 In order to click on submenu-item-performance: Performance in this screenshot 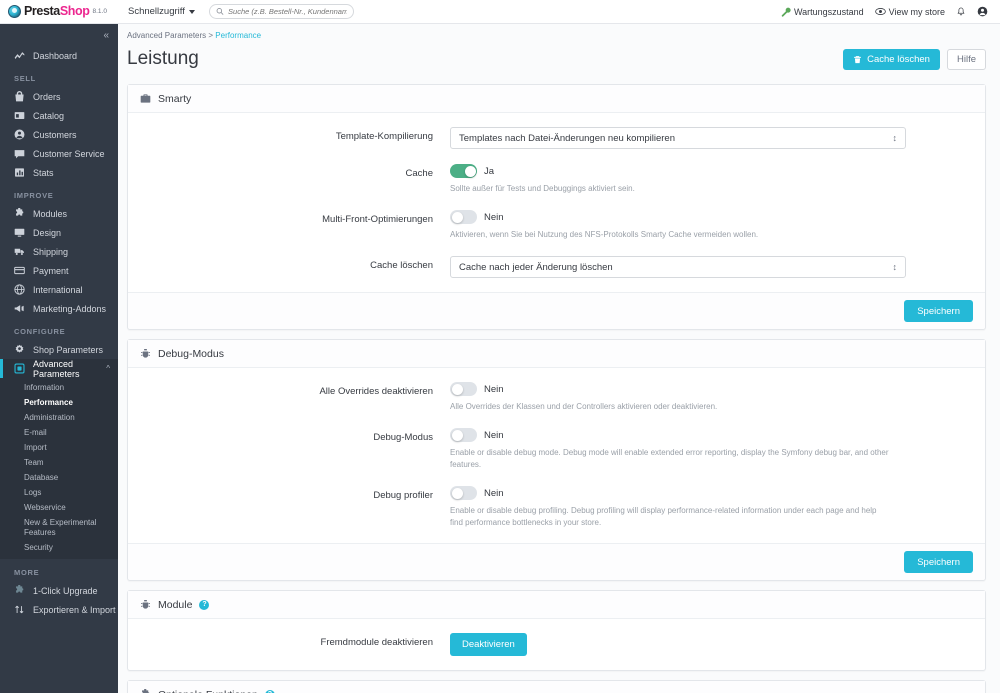, I will do `click(48, 402)`.